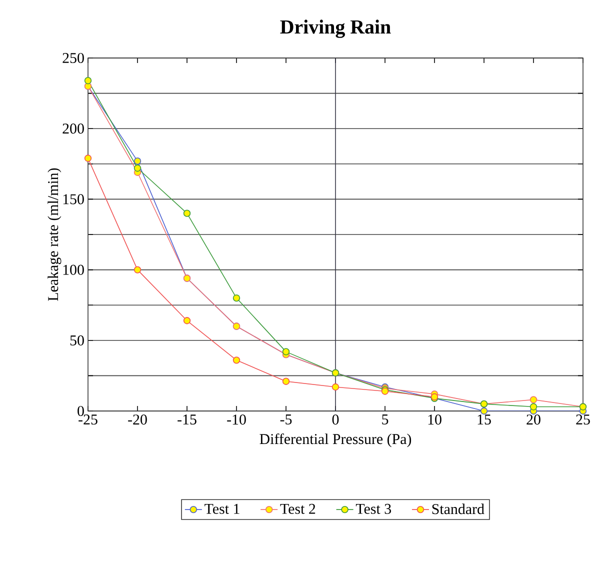 The image size is (596, 570). What do you see at coordinates (222, 509) in the screenshot?
I see `legend-label: Test 1` at bounding box center [222, 509].